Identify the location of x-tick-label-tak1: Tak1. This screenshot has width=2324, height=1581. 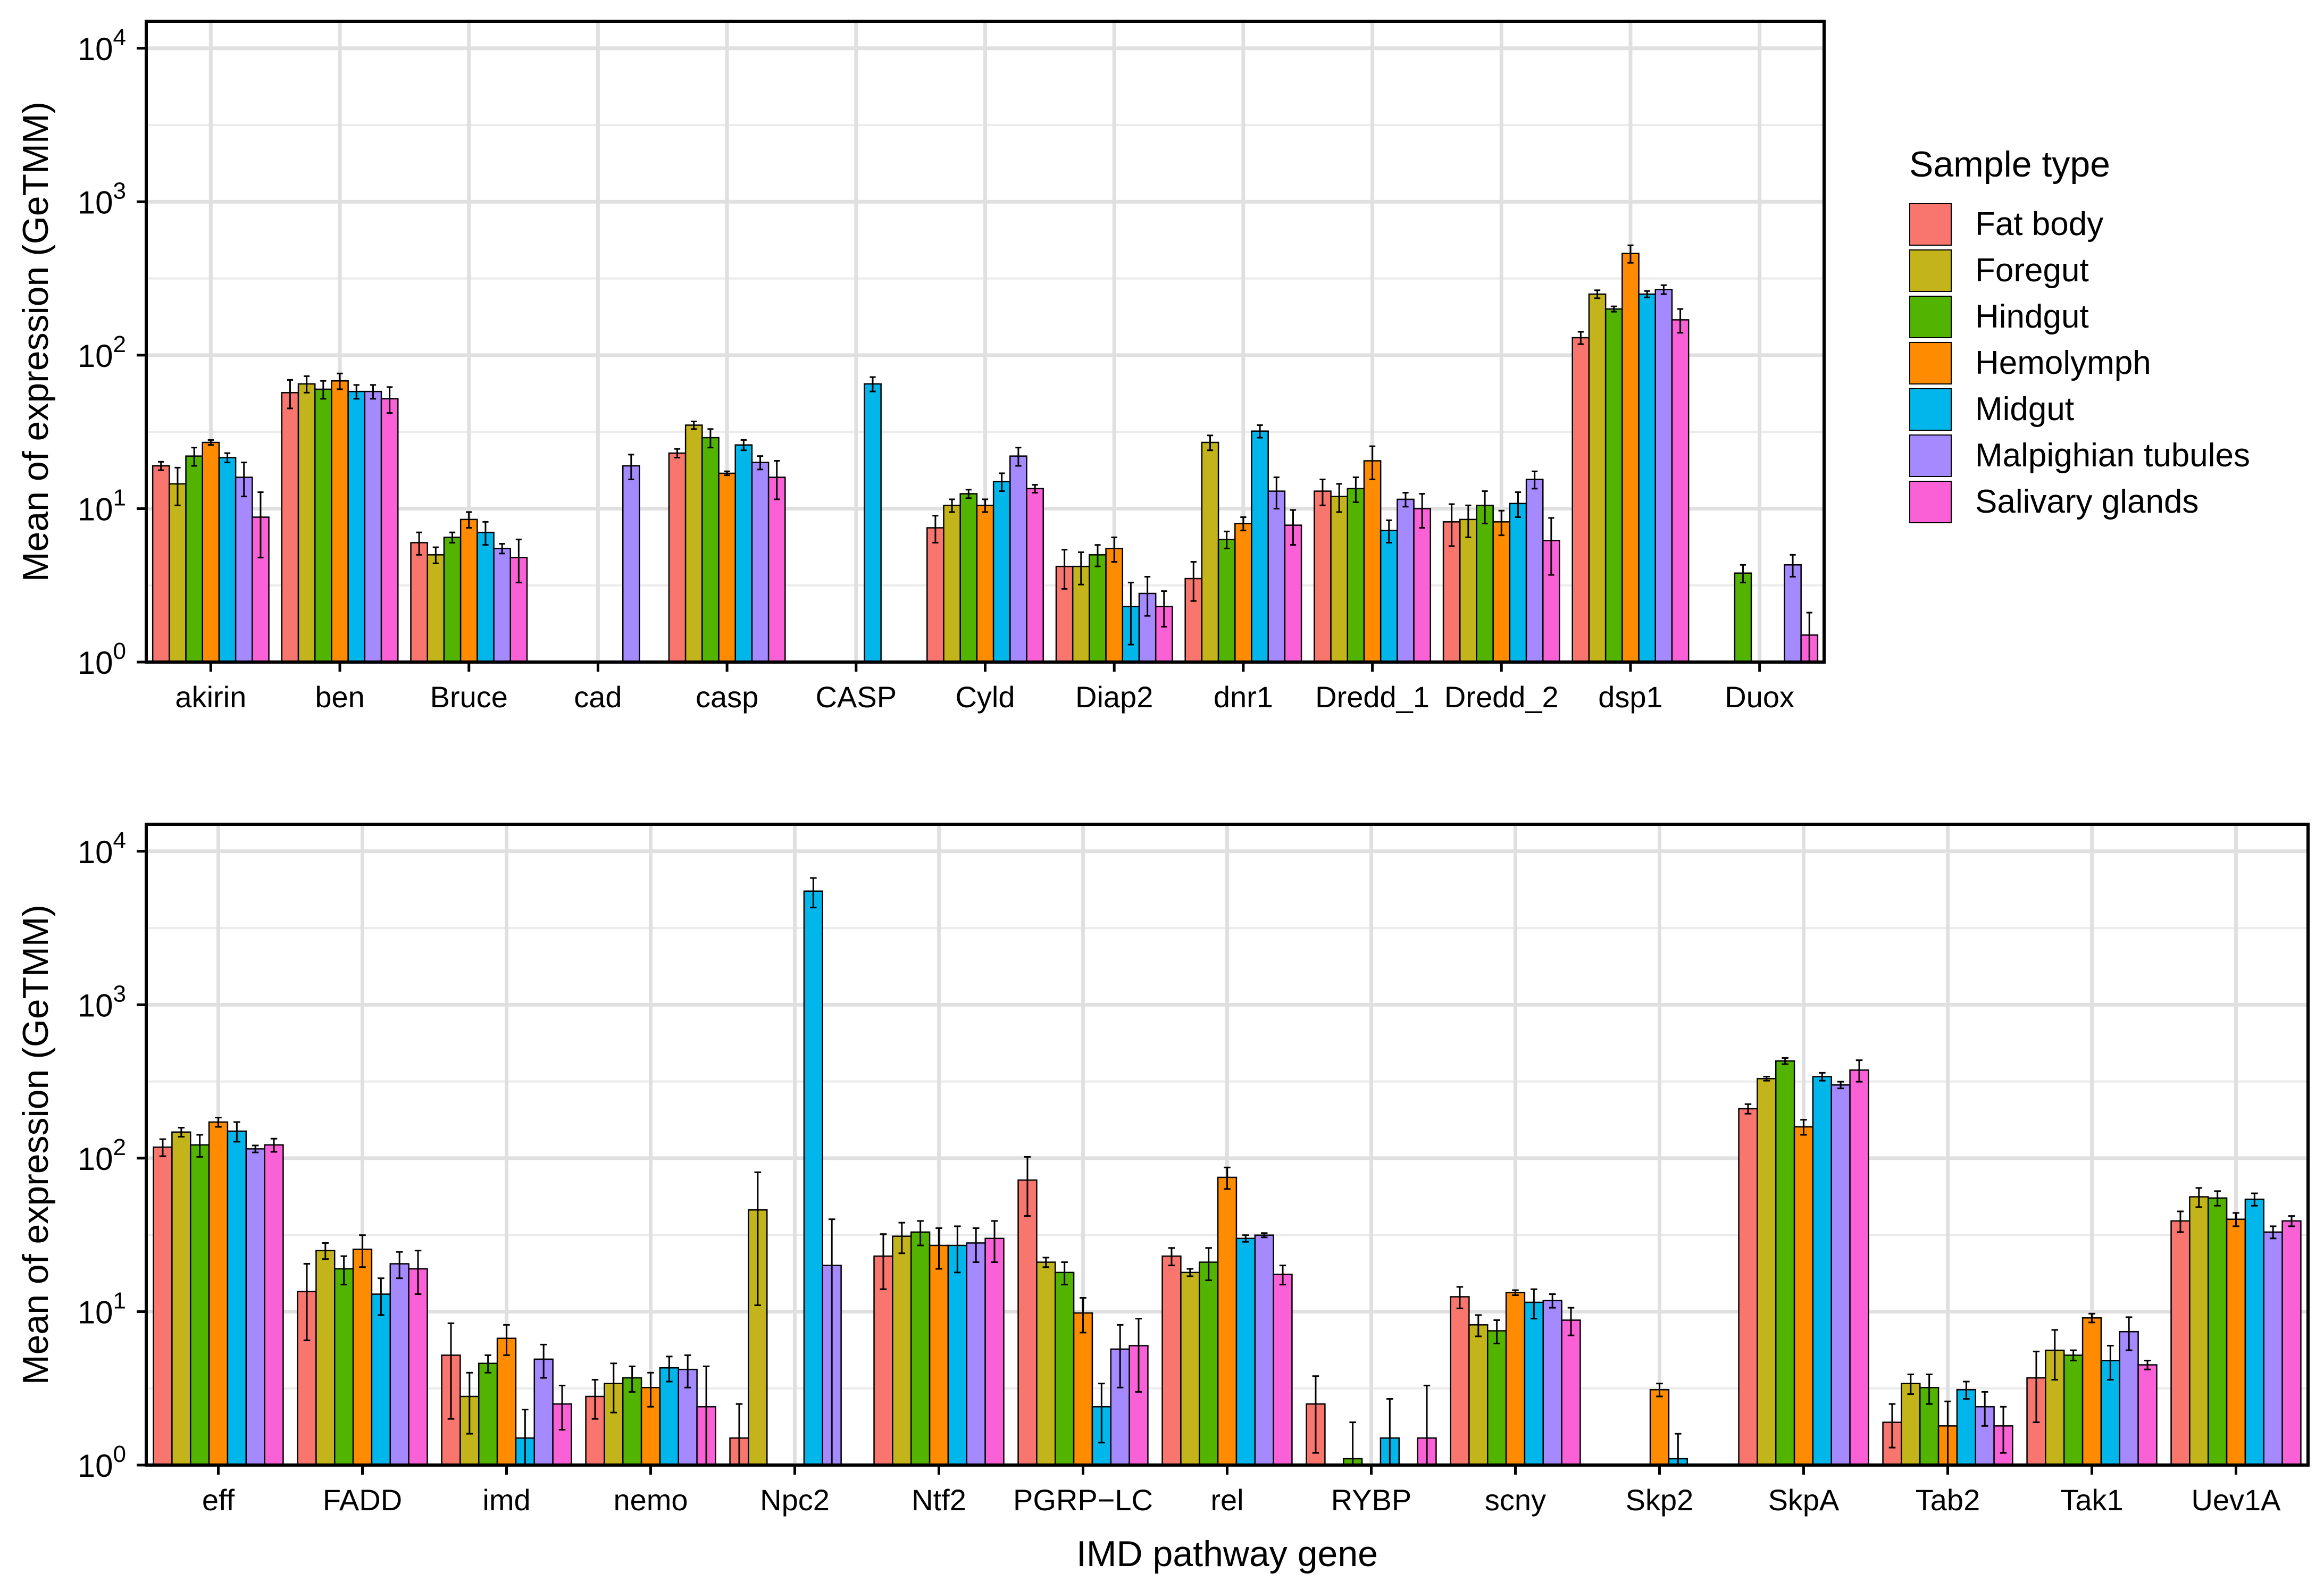
(2091, 1500).